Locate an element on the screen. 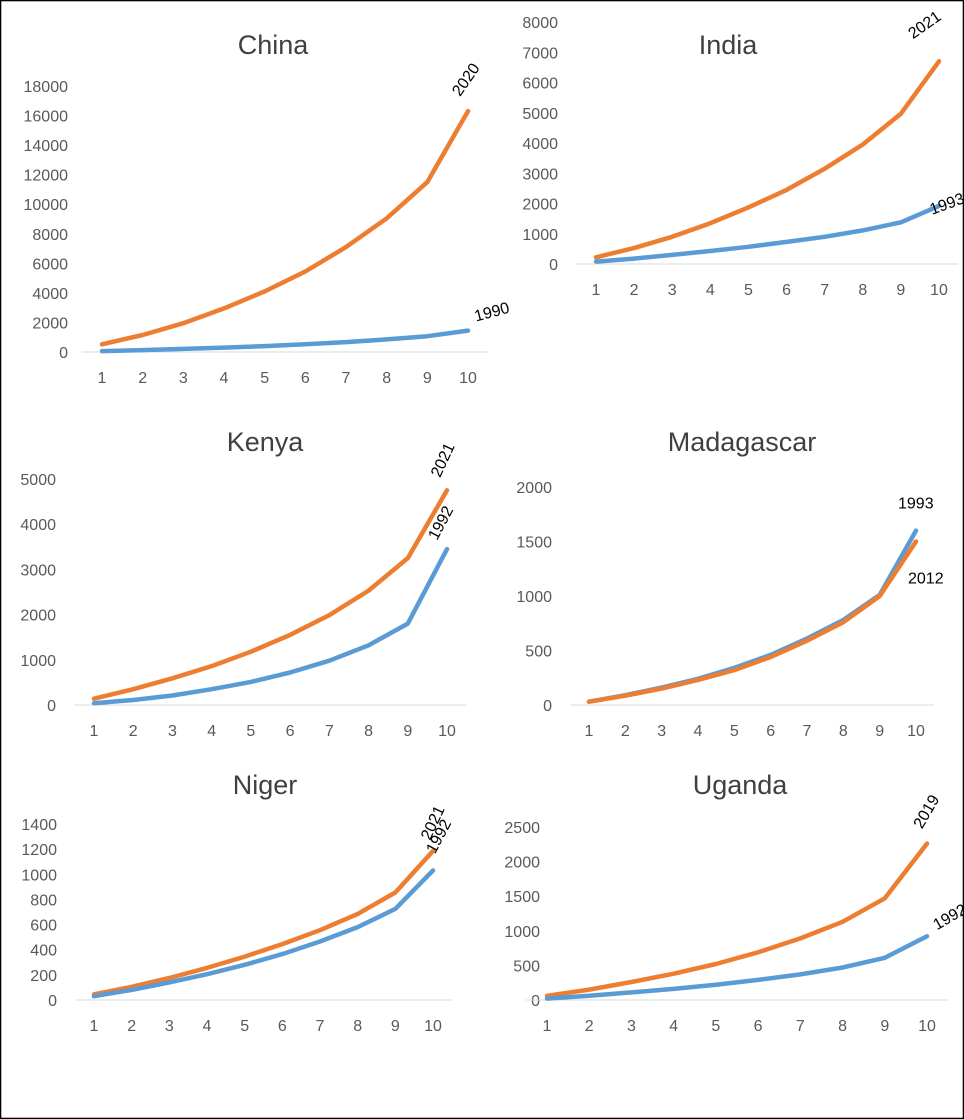 This screenshot has width=964, height=1119. y-tick-label: 2500 is located at coordinates (522, 828).